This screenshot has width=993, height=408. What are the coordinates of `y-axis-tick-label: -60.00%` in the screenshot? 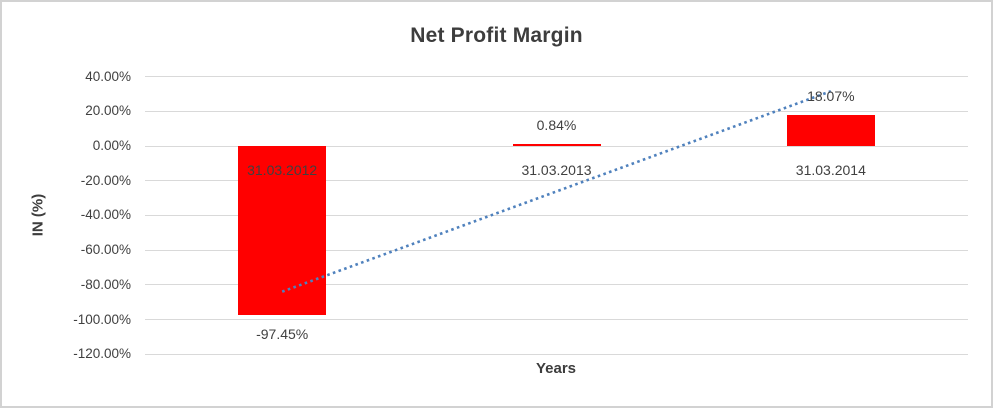 It's located at (105, 250).